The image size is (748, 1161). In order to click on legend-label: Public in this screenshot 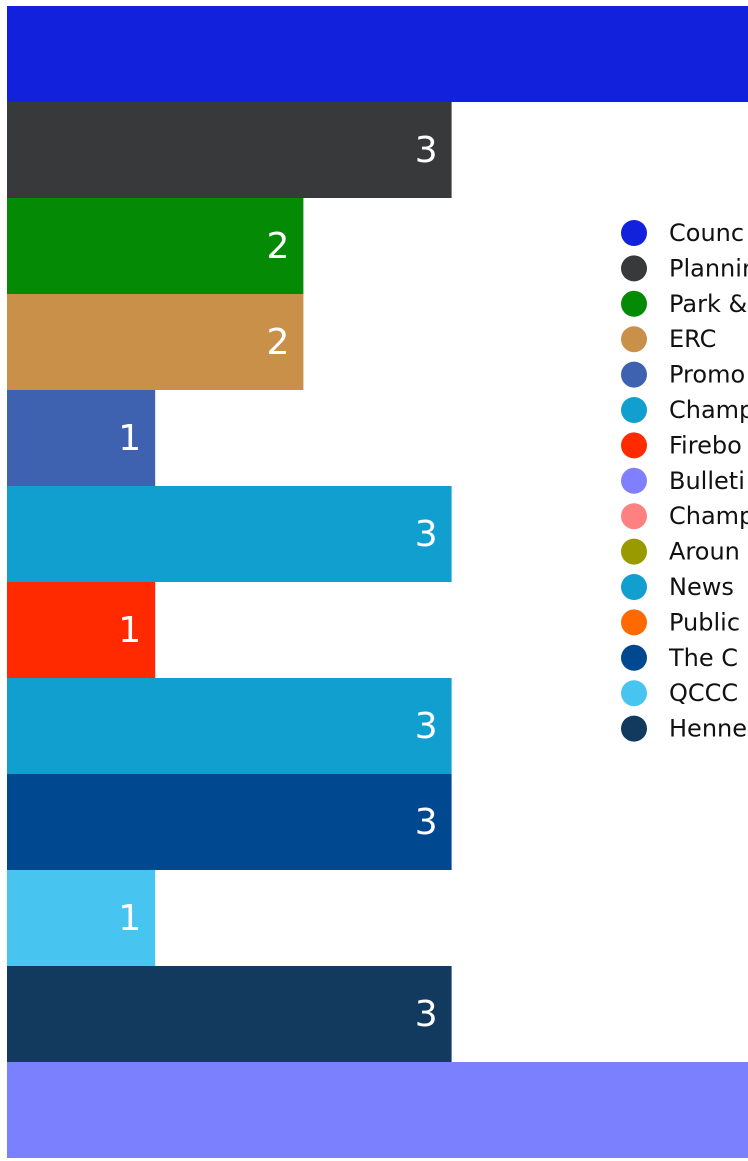, I will do `click(704, 622)`.